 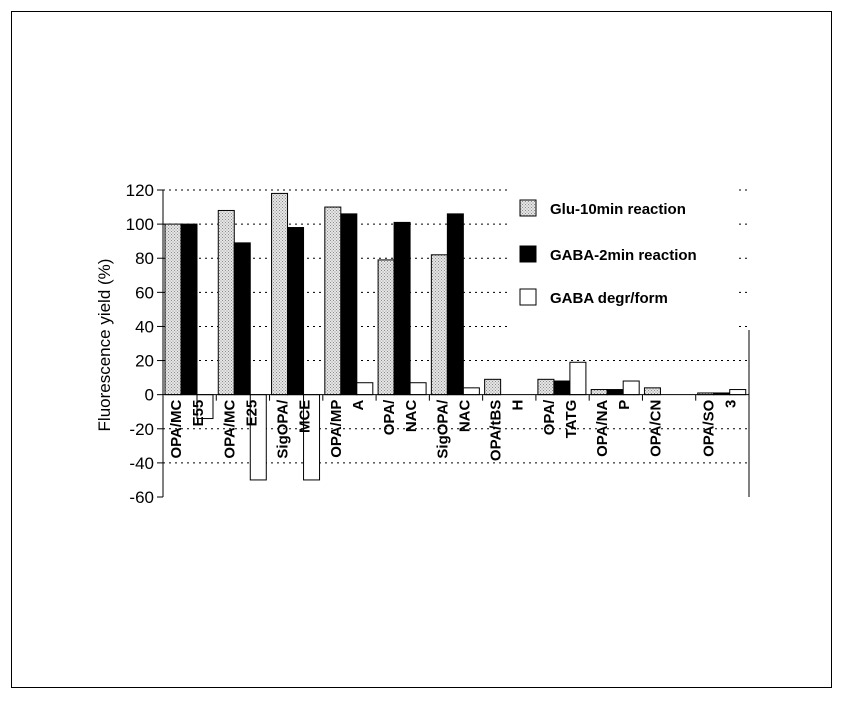 What do you see at coordinates (198, 413) in the screenshot?
I see `category-label: E55` at bounding box center [198, 413].